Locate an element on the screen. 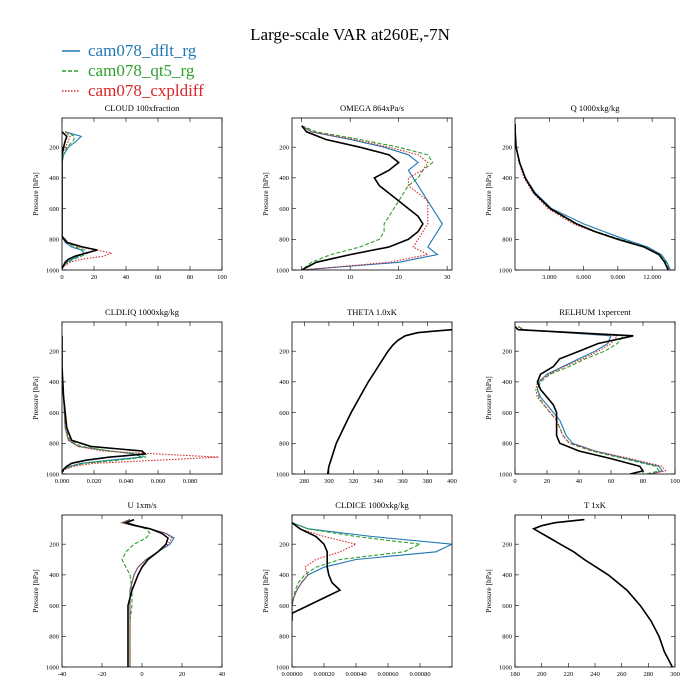 The height and width of the screenshot is (700, 700). x-tick-label: 380 is located at coordinates (428, 481).